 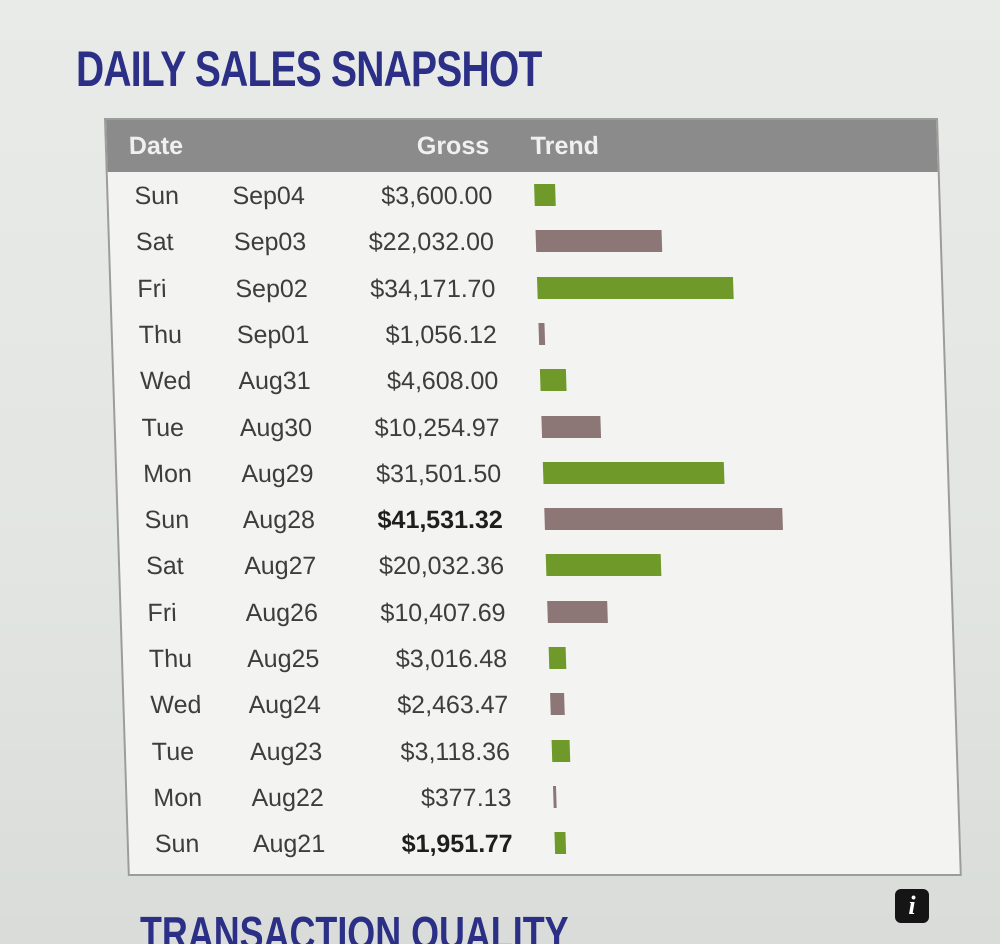 What do you see at coordinates (543, 844) in the screenshot?
I see `table-row: Sun Aug21 $1,951.77` at bounding box center [543, 844].